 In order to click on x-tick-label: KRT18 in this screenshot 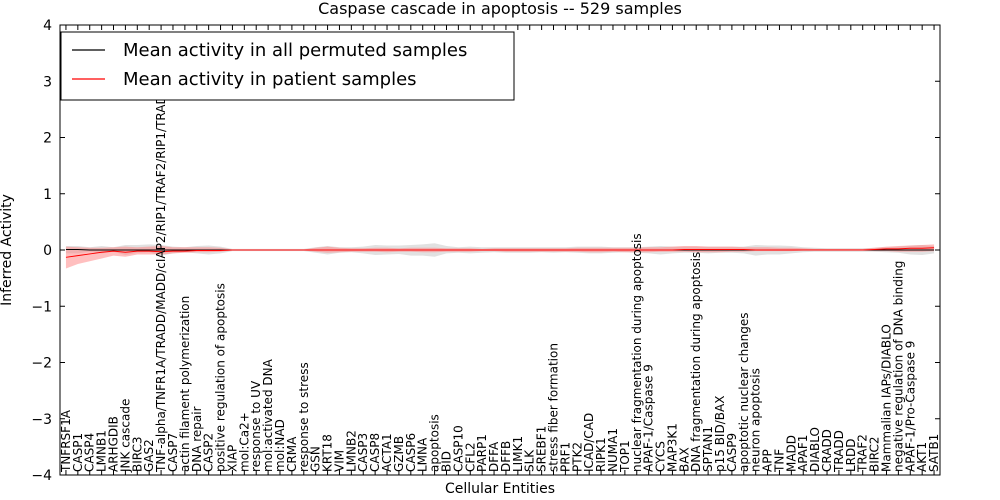, I will do `click(328, 453)`.